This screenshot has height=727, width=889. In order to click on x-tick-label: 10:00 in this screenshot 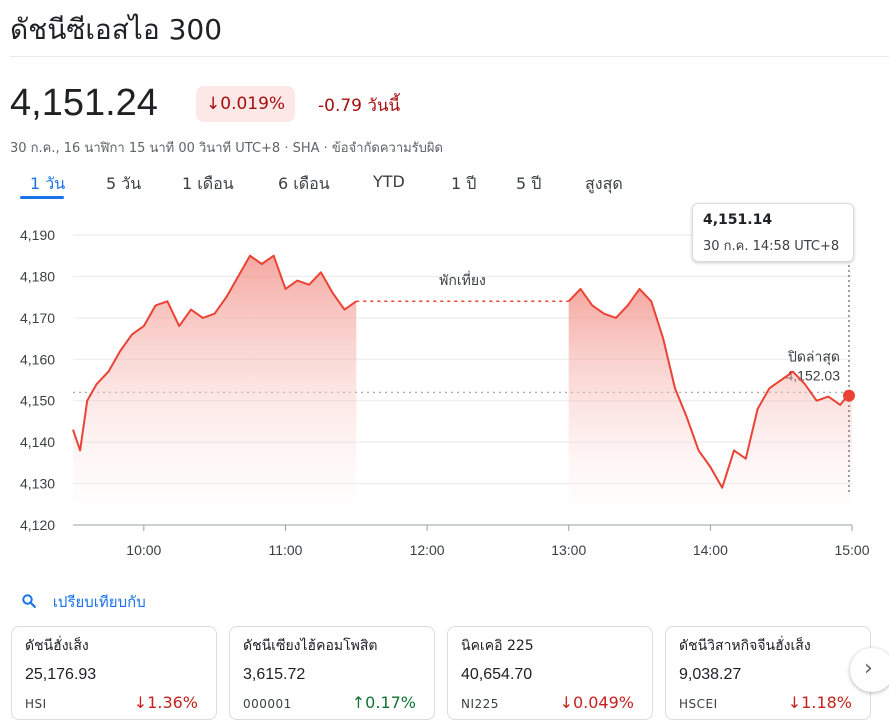, I will do `click(143, 550)`.